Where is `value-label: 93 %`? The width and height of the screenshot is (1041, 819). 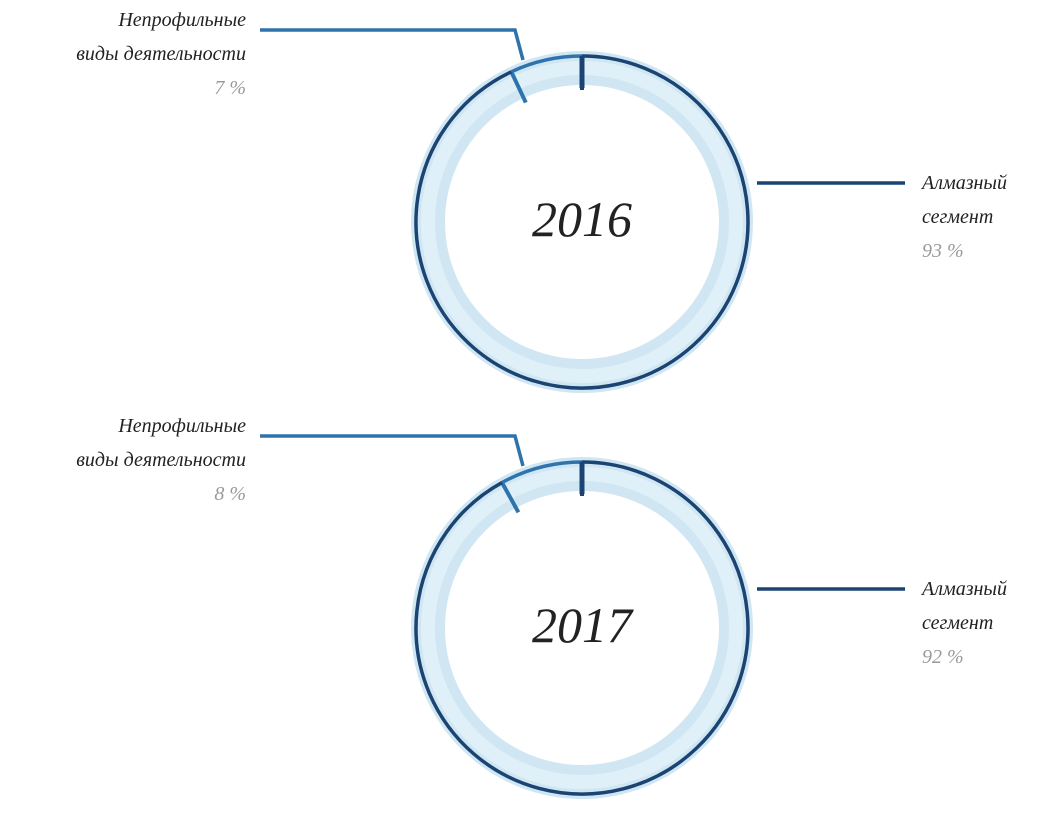
value-label: 93 % is located at coordinates (943, 251).